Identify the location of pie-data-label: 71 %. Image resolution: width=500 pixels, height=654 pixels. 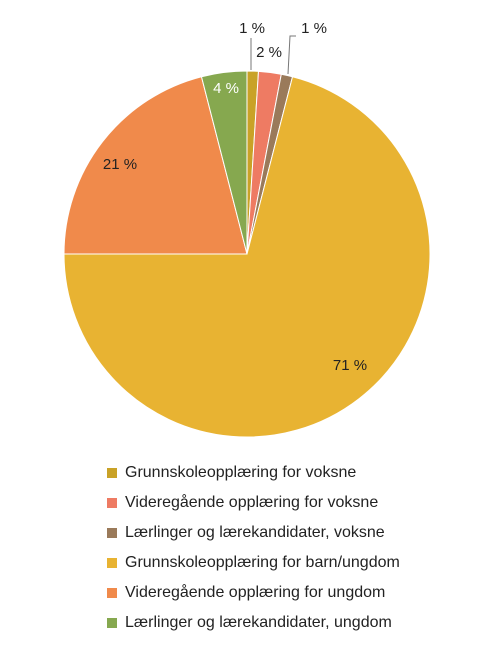
(350, 365).